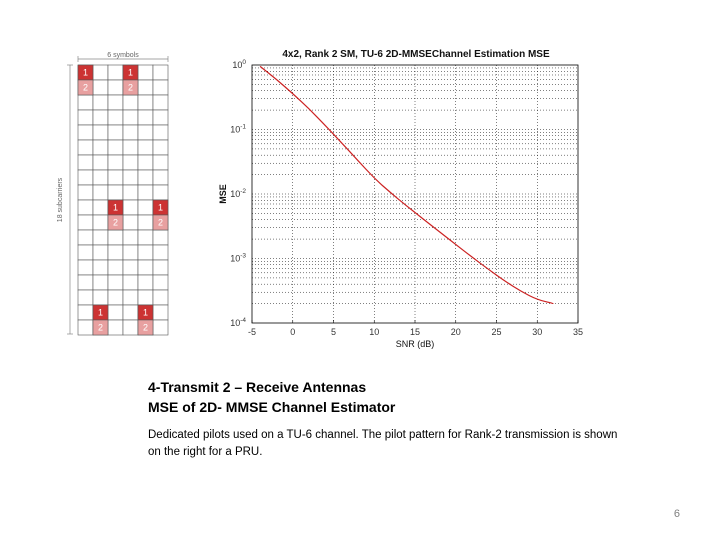  What do you see at coordinates (456, 332) in the screenshot?
I see `x-tick-label: 20` at bounding box center [456, 332].